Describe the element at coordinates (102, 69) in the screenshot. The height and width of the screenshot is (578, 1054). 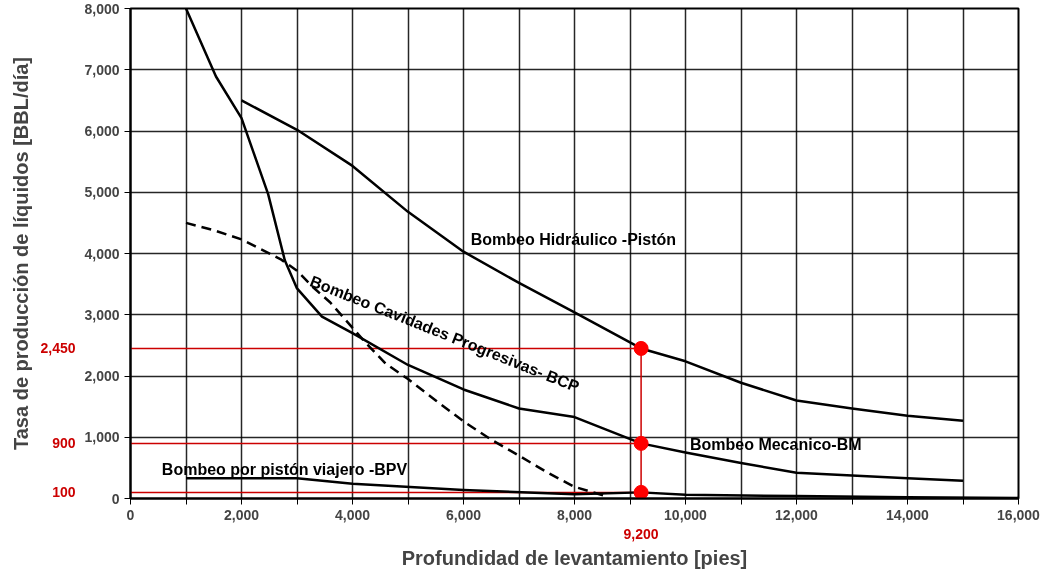
I see `y-tick-label: 7,000` at that location.